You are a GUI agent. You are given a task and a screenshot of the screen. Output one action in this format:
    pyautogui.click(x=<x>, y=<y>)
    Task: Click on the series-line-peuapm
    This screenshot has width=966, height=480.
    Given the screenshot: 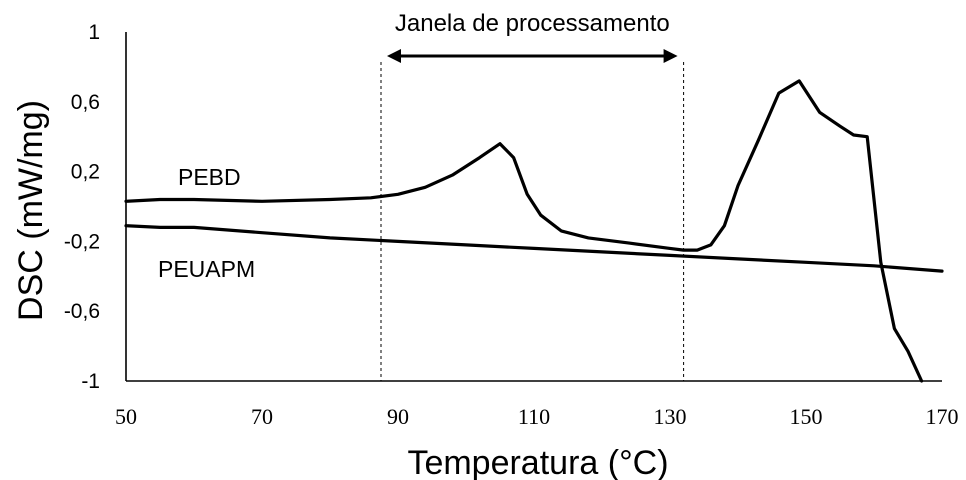 What is the action you would take?
    pyautogui.click(x=534, y=248)
    